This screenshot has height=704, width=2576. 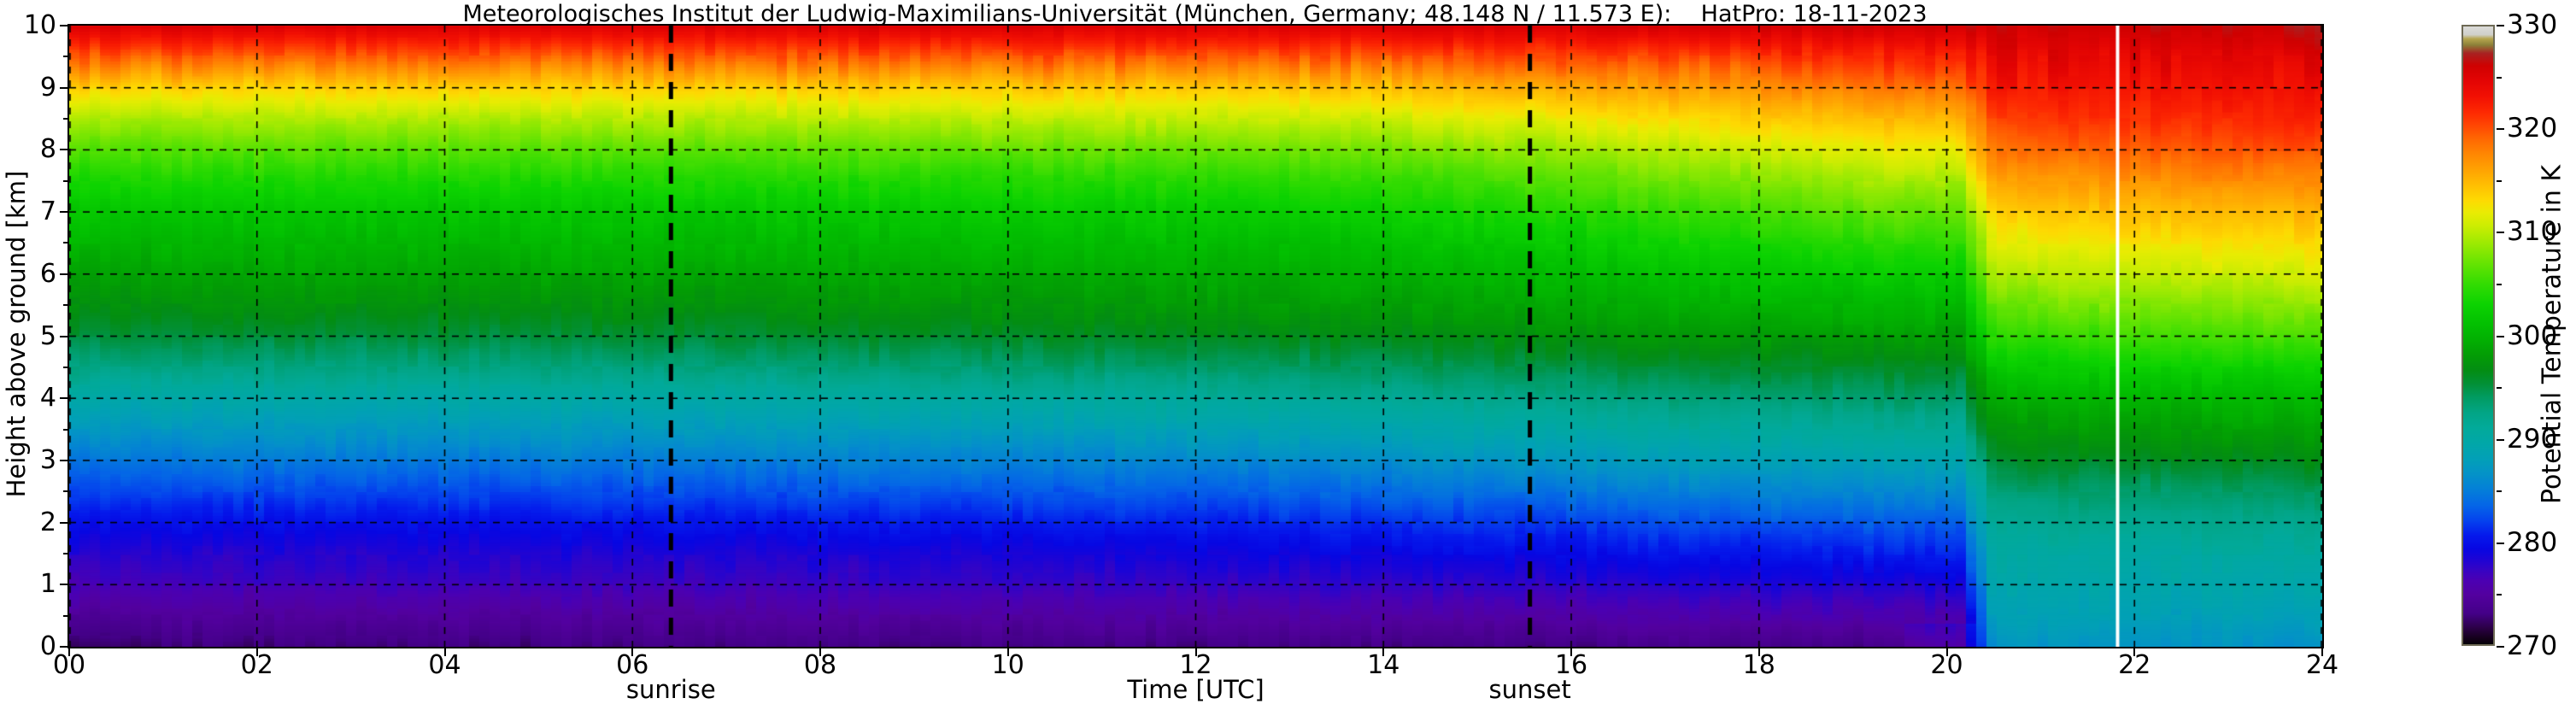 What do you see at coordinates (2532, 542) in the screenshot?
I see `colorbar-tick-label: 280` at bounding box center [2532, 542].